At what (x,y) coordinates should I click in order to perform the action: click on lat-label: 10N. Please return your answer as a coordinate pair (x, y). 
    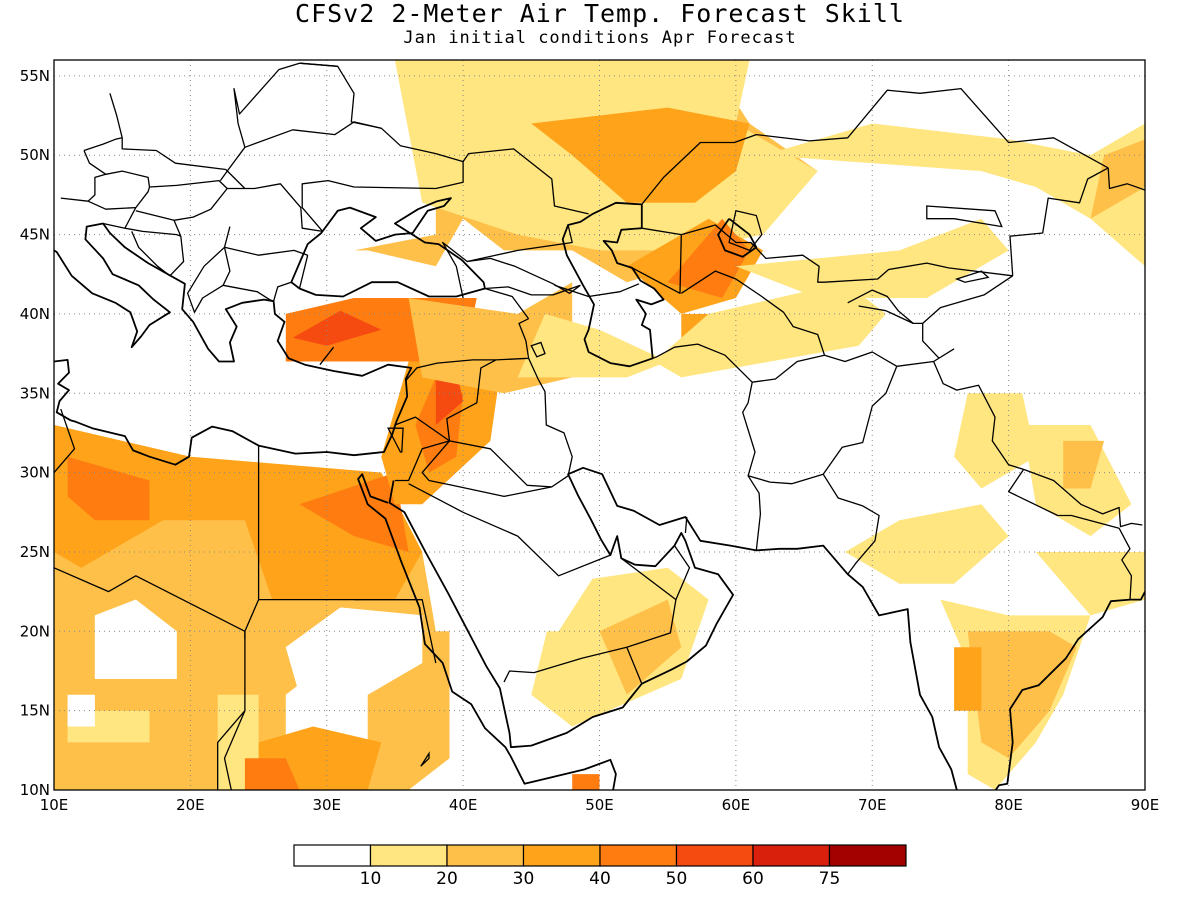
    Looking at the image, I should click on (35, 790).